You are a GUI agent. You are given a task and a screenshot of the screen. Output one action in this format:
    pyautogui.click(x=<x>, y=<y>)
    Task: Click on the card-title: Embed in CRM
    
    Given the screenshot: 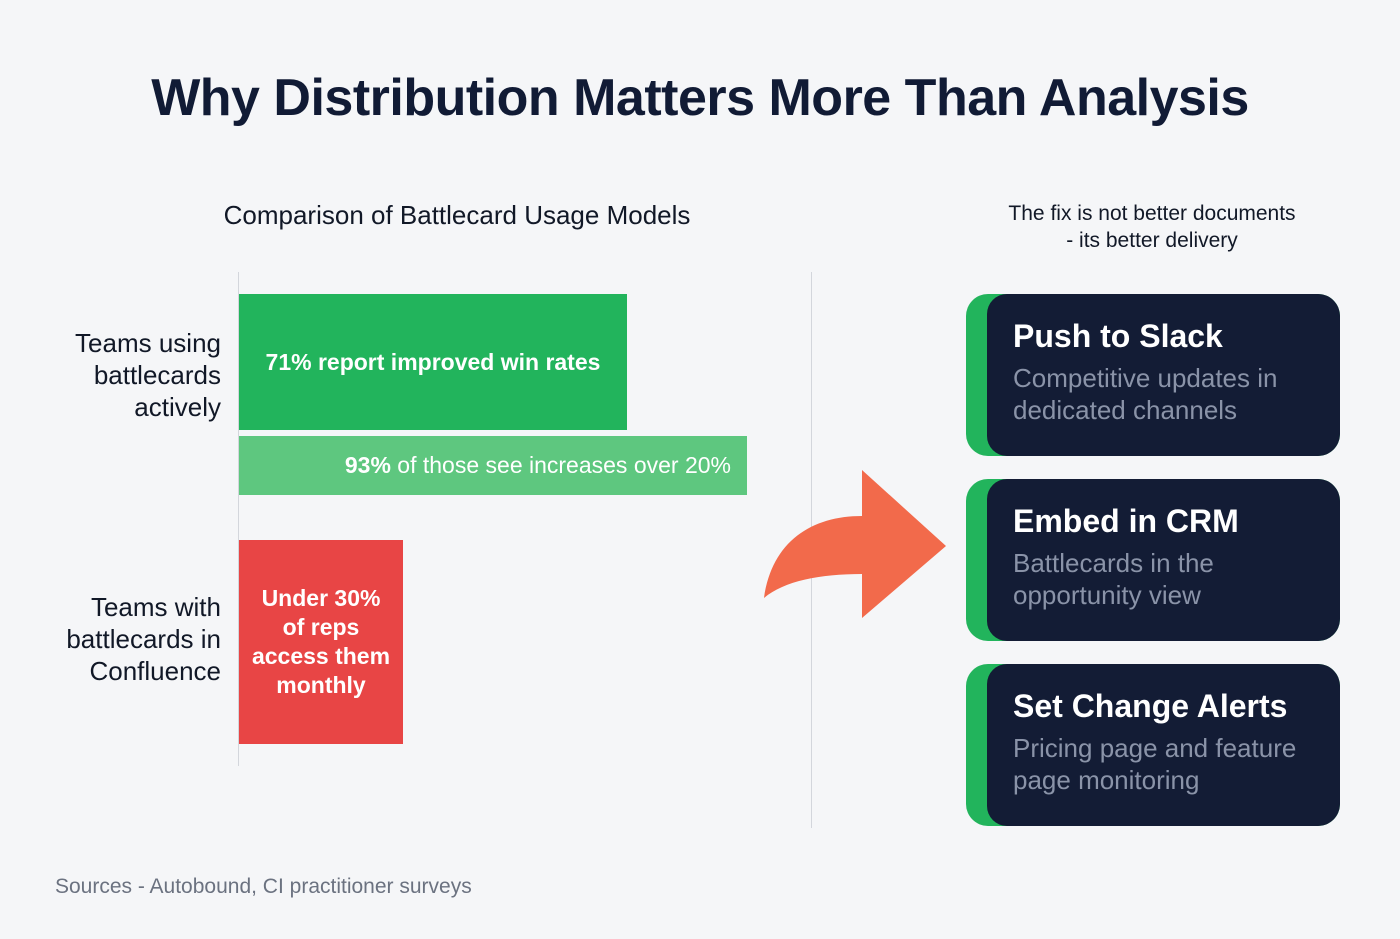 What is the action you would take?
    pyautogui.click(x=1126, y=521)
    